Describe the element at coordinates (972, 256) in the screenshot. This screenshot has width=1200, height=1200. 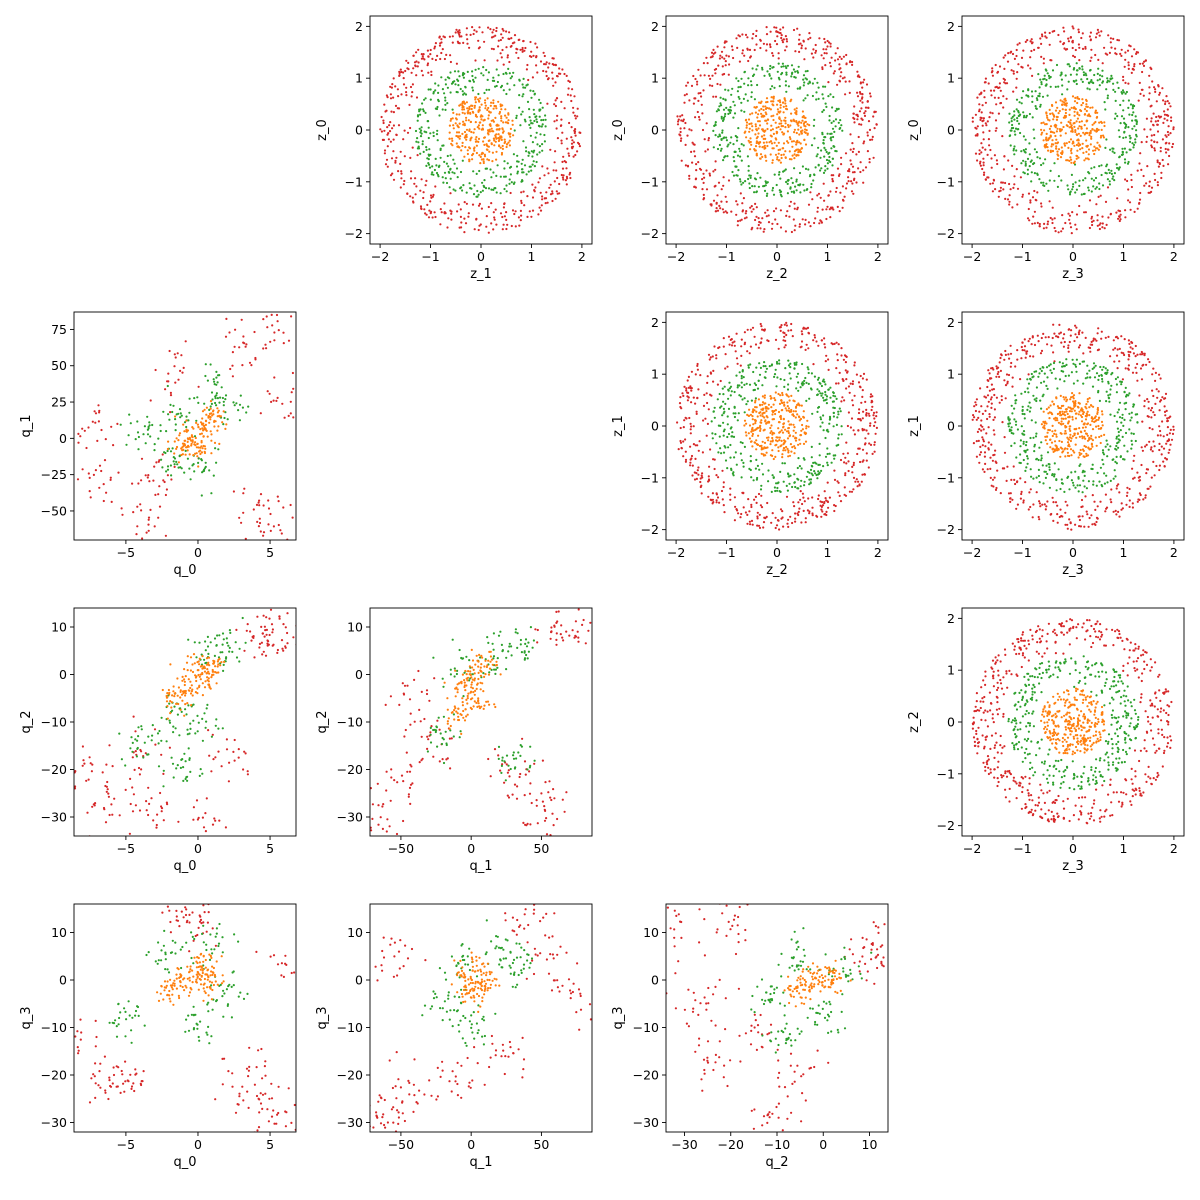
I see `x-tick-label: −2` at that location.